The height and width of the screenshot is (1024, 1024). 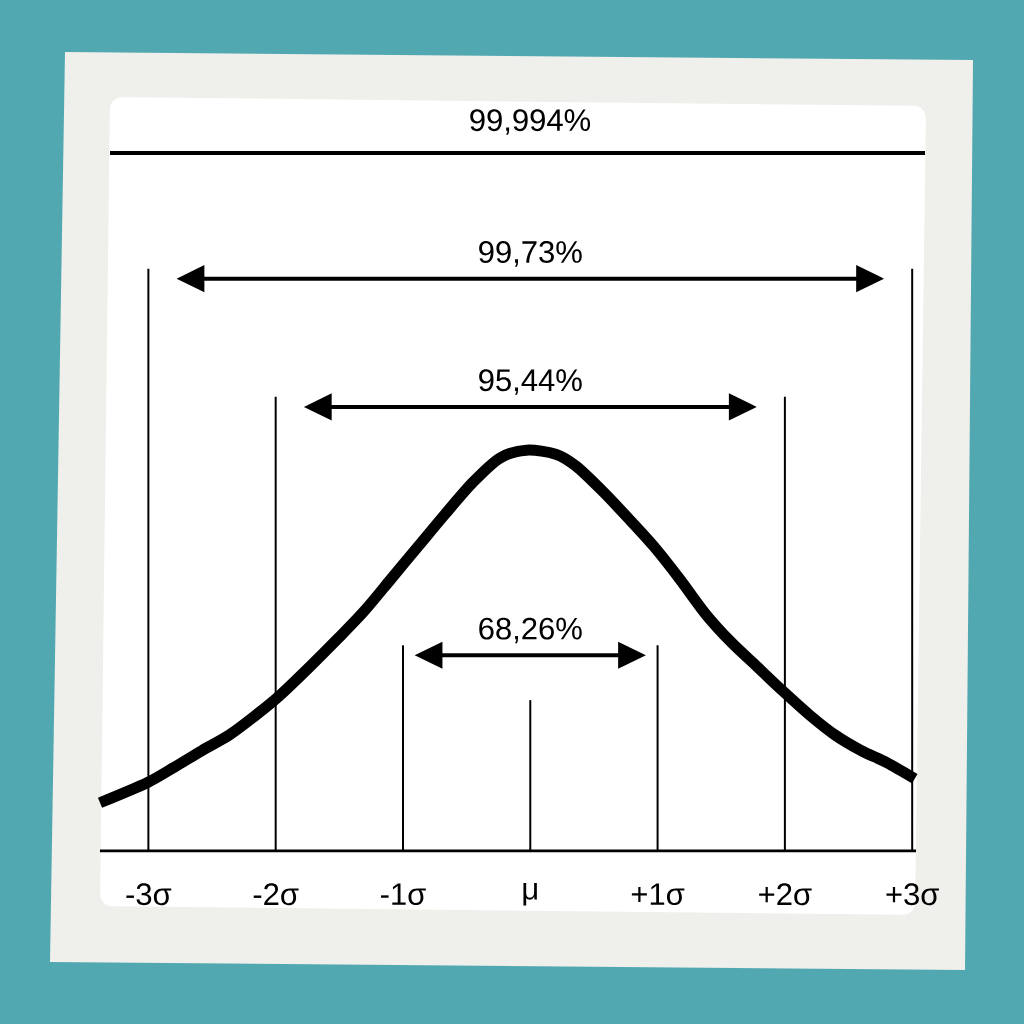 What do you see at coordinates (276, 894) in the screenshot?
I see `x-tick-label: -2σ` at bounding box center [276, 894].